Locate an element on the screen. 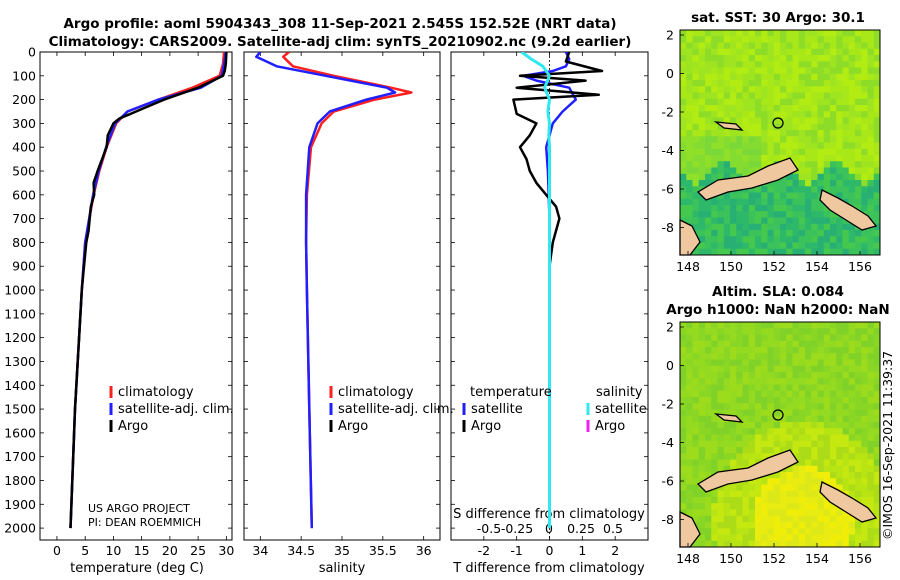 The image size is (900, 580). lon-tick-label: 156 is located at coordinates (860, 266).